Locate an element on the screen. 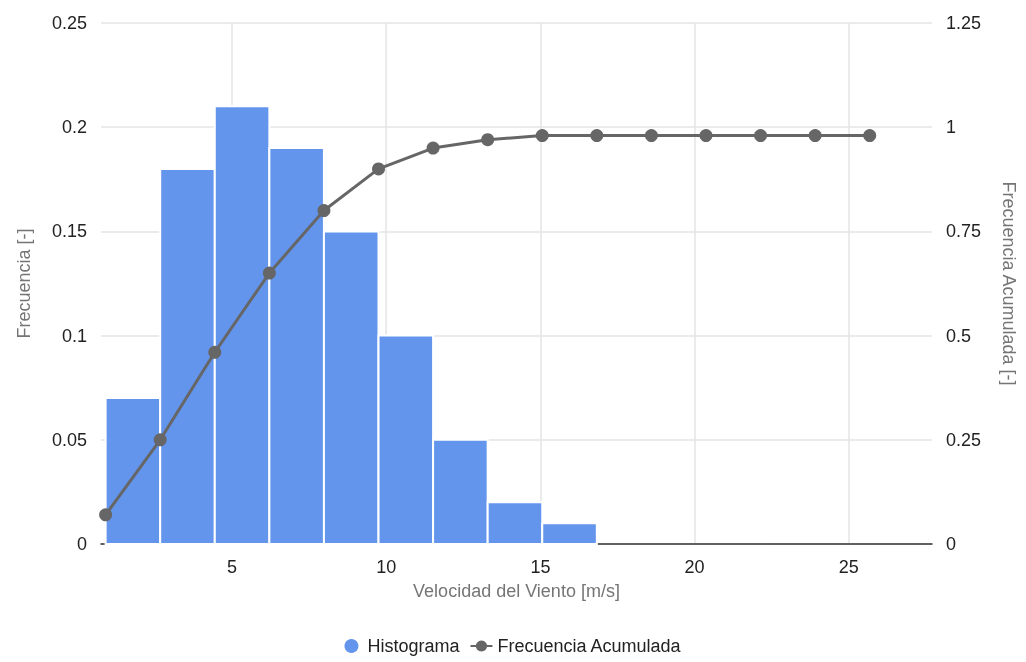  y-tick-label: 0 is located at coordinates (81, 544).